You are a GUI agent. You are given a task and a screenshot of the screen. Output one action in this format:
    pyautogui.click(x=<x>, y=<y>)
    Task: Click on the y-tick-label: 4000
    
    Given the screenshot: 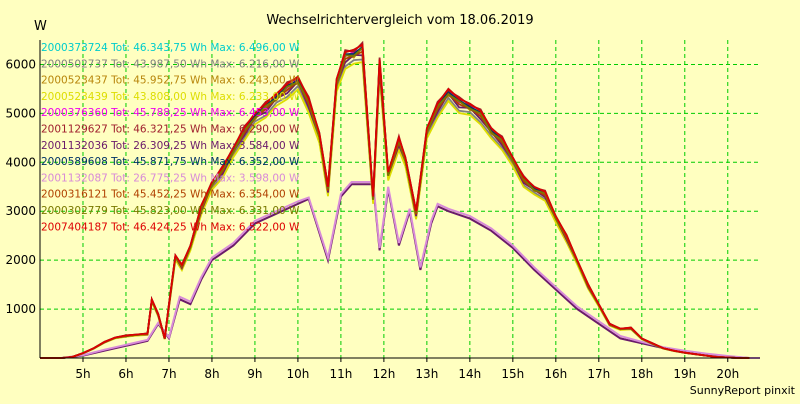 What is the action you would take?
    pyautogui.click(x=20, y=162)
    